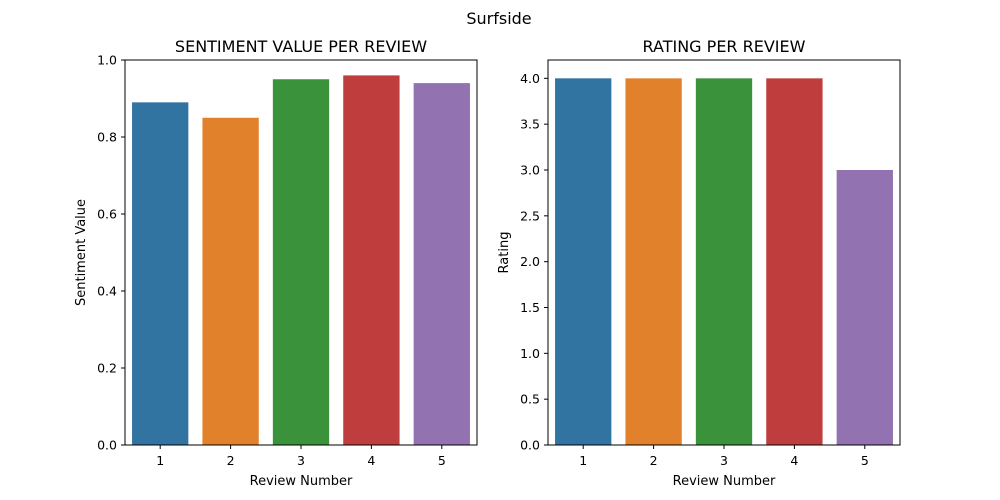 The image size is (1000, 500). I want to click on chart-1-y-tick-label: 0.6, so click(107, 214).